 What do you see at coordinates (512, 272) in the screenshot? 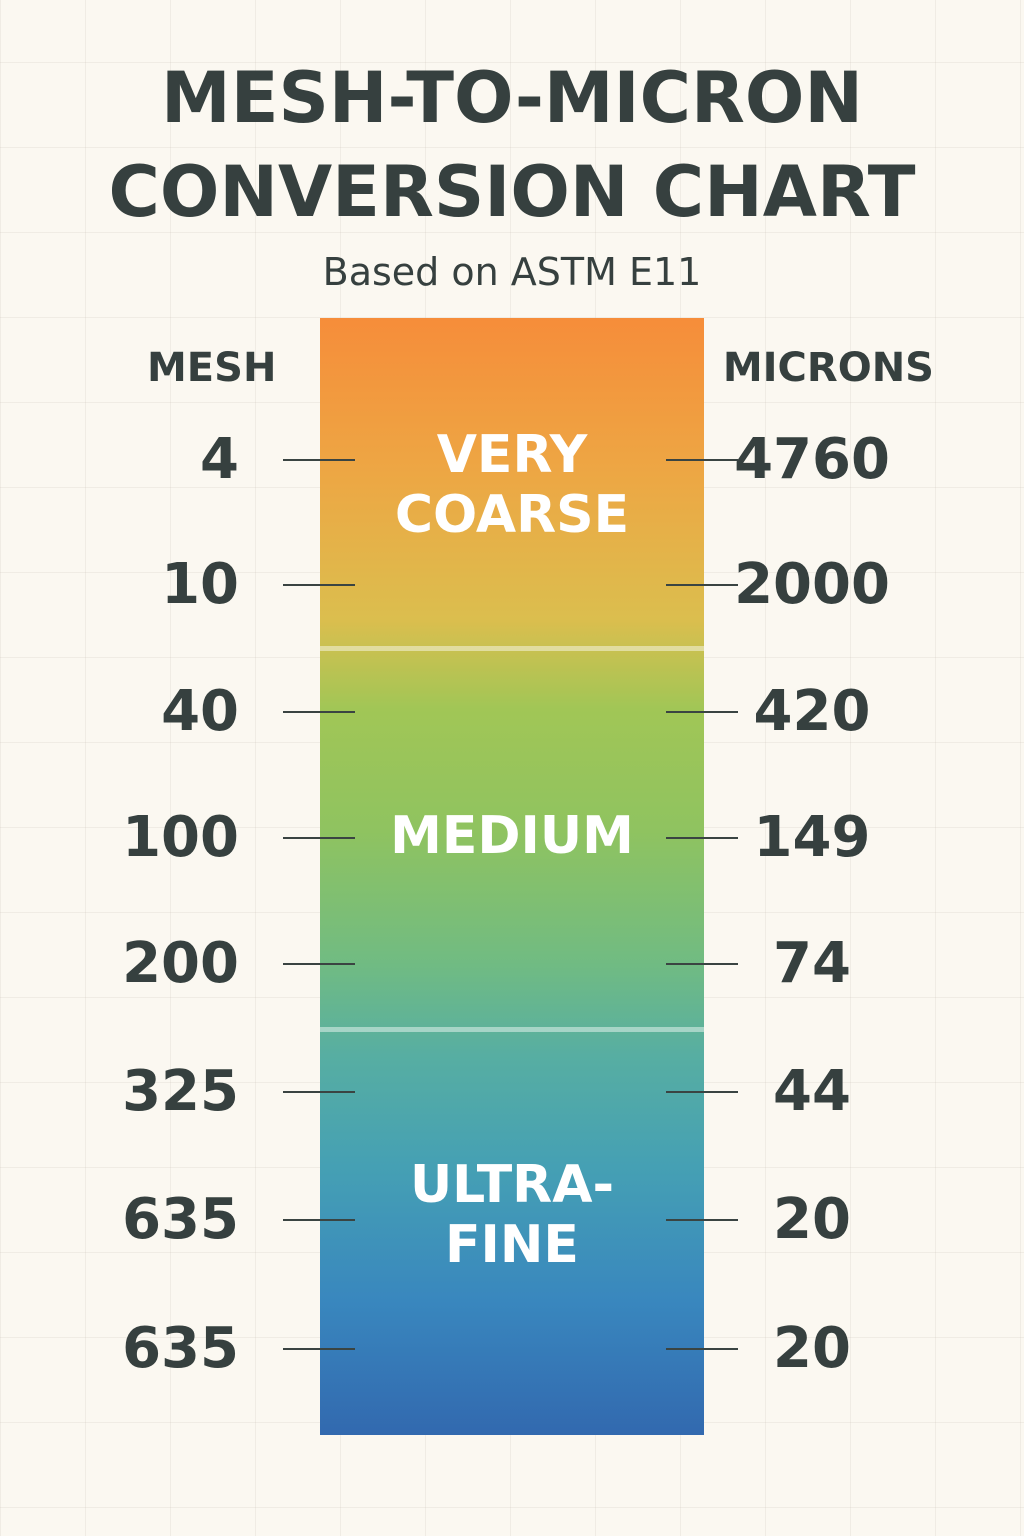
I see `chart-subtitle: Based on ASTM E11` at bounding box center [512, 272].